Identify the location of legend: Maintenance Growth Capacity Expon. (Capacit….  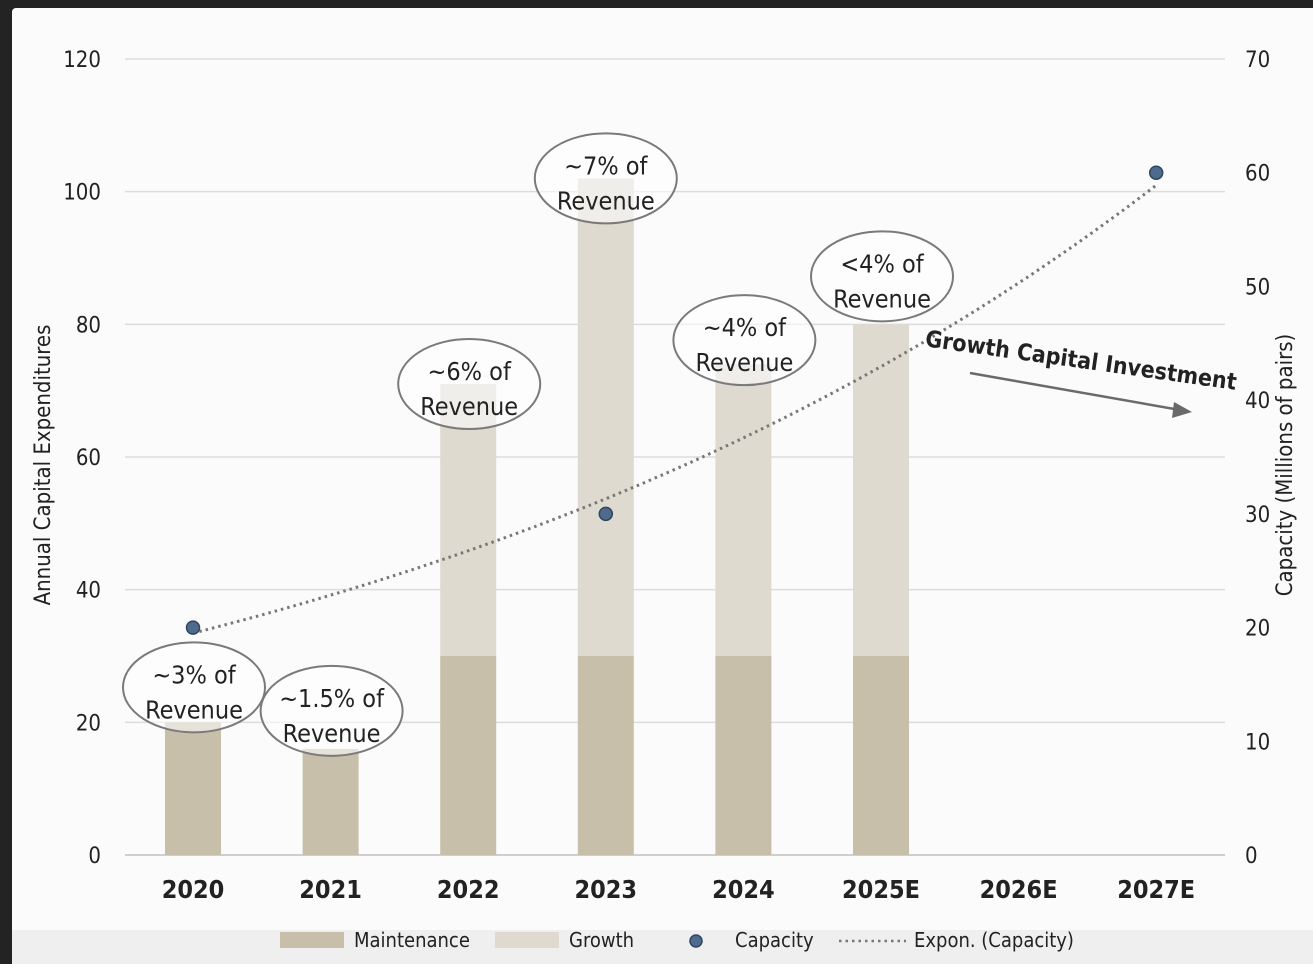
(677, 940).